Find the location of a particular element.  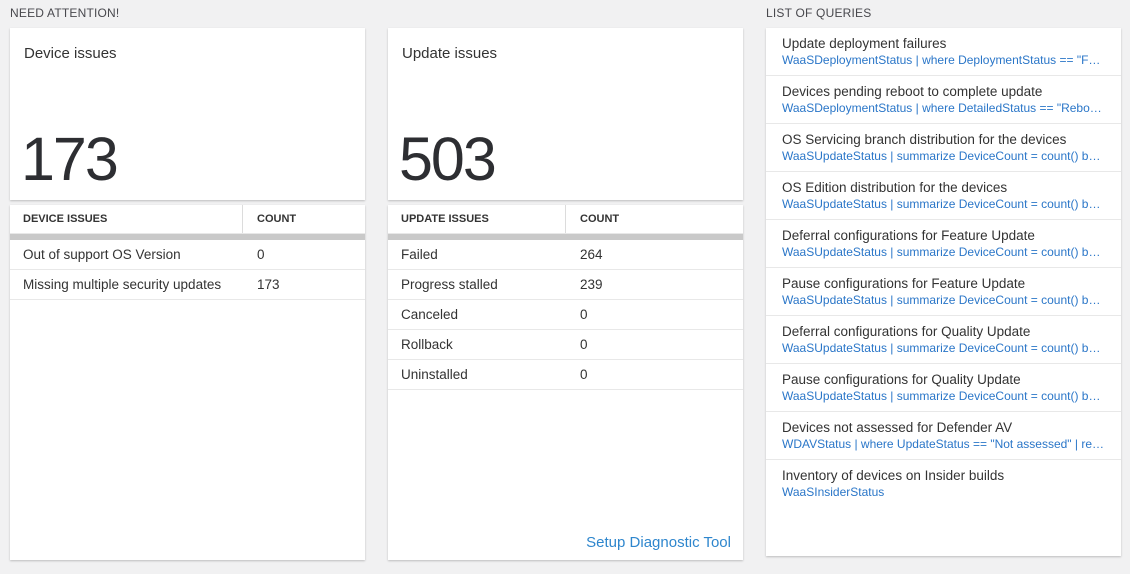

section-title-list-of-queries: LIST OF QUERIES is located at coordinates (819, 13).